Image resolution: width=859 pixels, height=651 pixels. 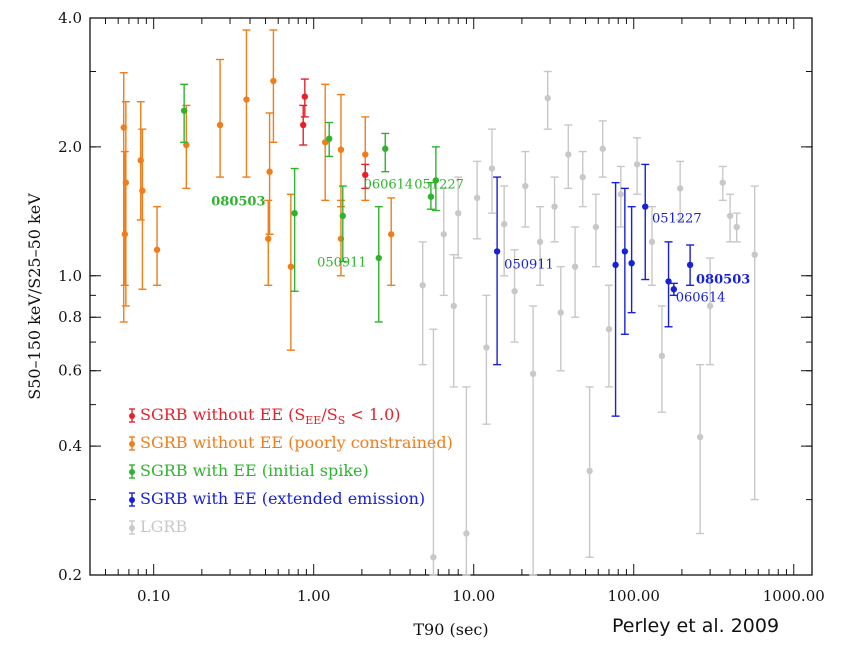 What do you see at coordinates (473, 596) in the screenshot?
I see `x-tick-label: 10.00` at bounding box center [473, 596].